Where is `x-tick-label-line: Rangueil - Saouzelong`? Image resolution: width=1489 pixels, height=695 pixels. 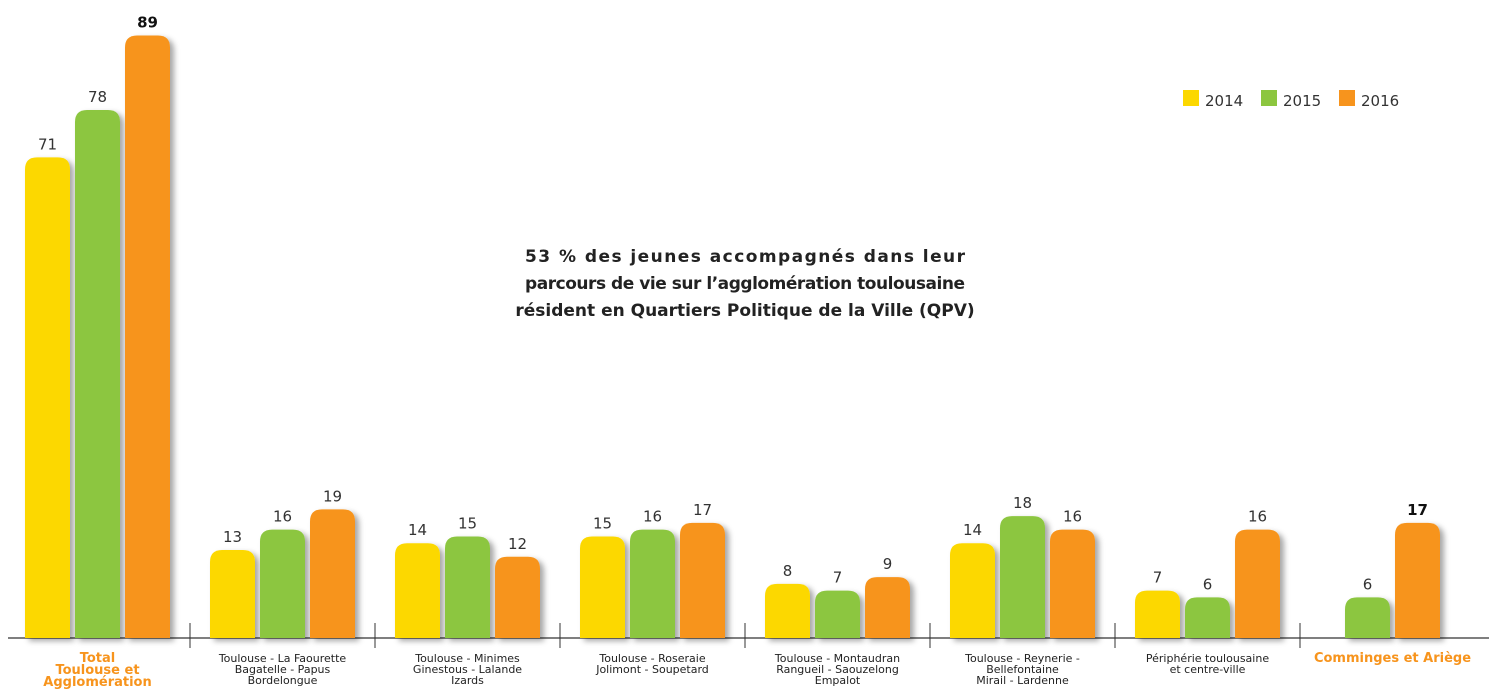 x-tick-label-line: Rangueil - Saouzelong is located at coordinates (837, 669).